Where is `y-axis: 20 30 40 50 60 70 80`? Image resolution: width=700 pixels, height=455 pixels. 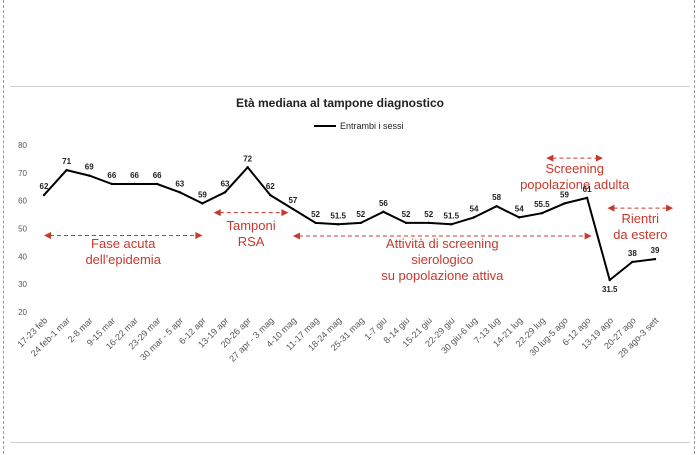 y-axis: 20 30 40 50 60 70 80 is located at coordinates (22, 229).